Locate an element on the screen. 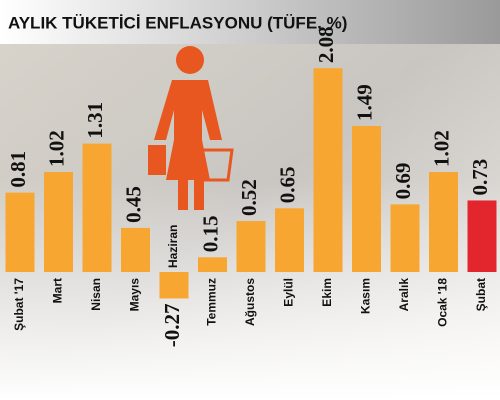 The image size is (500, 400). value-label: 0.52 is located at coordinates (249, 197).